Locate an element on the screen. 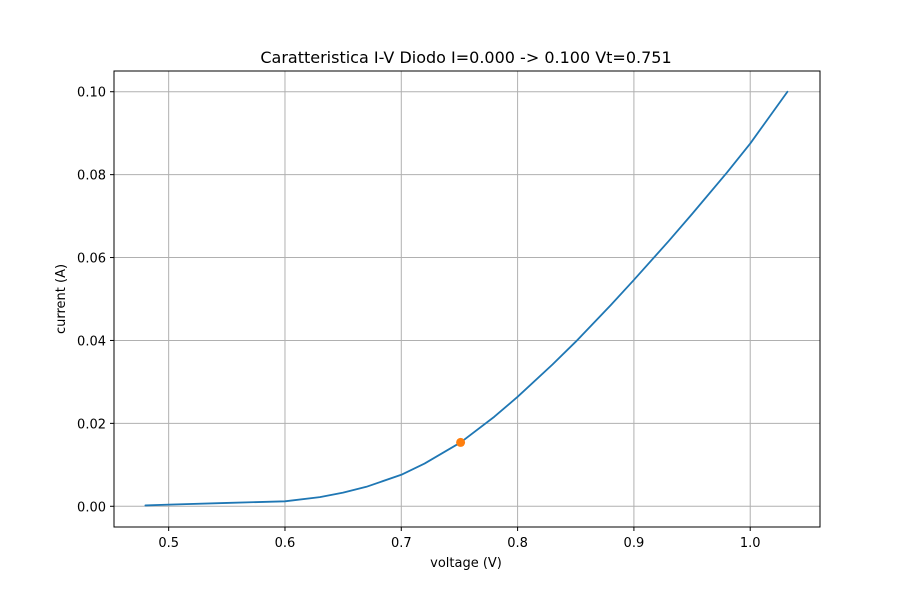 This screenshot has height=596, width=911. y-tick-label: 0.00 is located at coordinates (91, 507).